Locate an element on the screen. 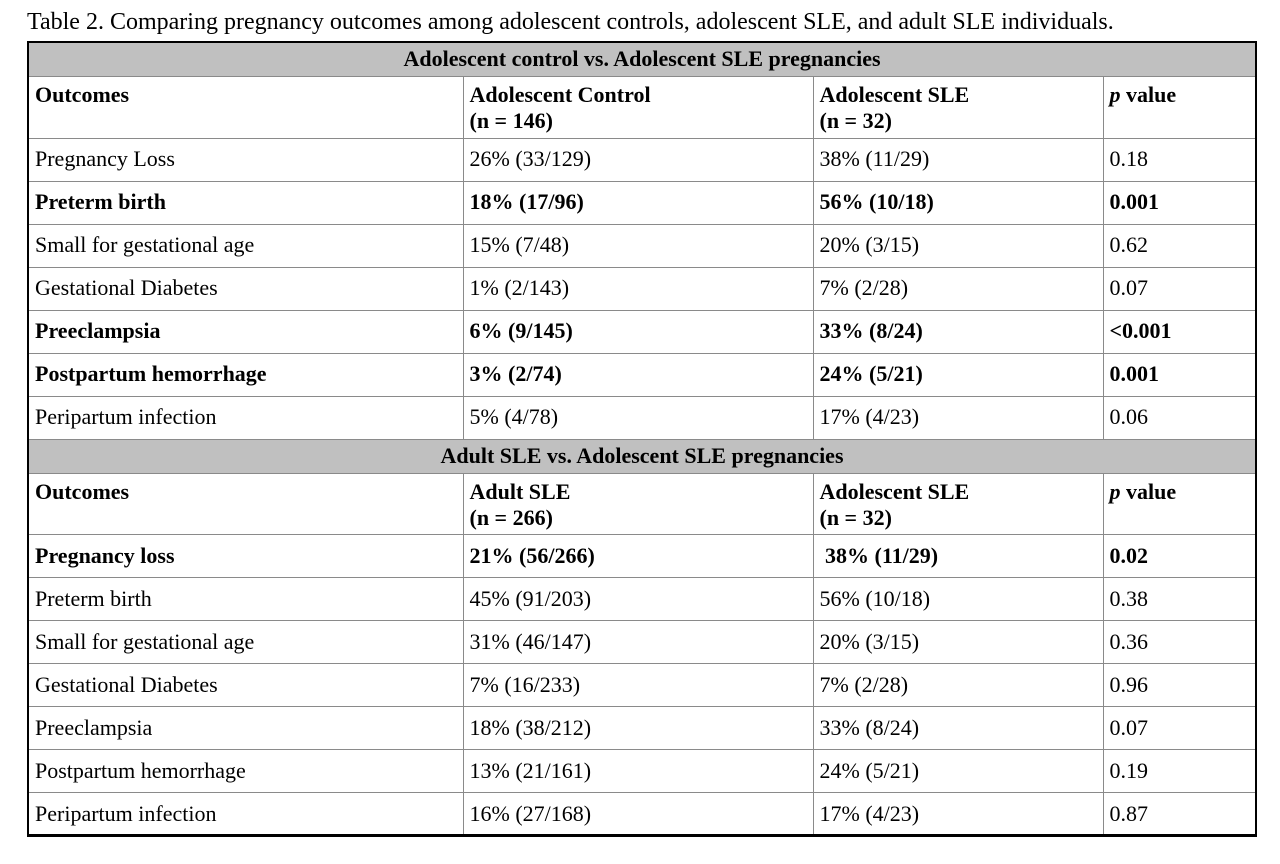 This screenshot has height=864, width=1280. p-value-cell: 0.19 is located at coordinates (1179, 771).